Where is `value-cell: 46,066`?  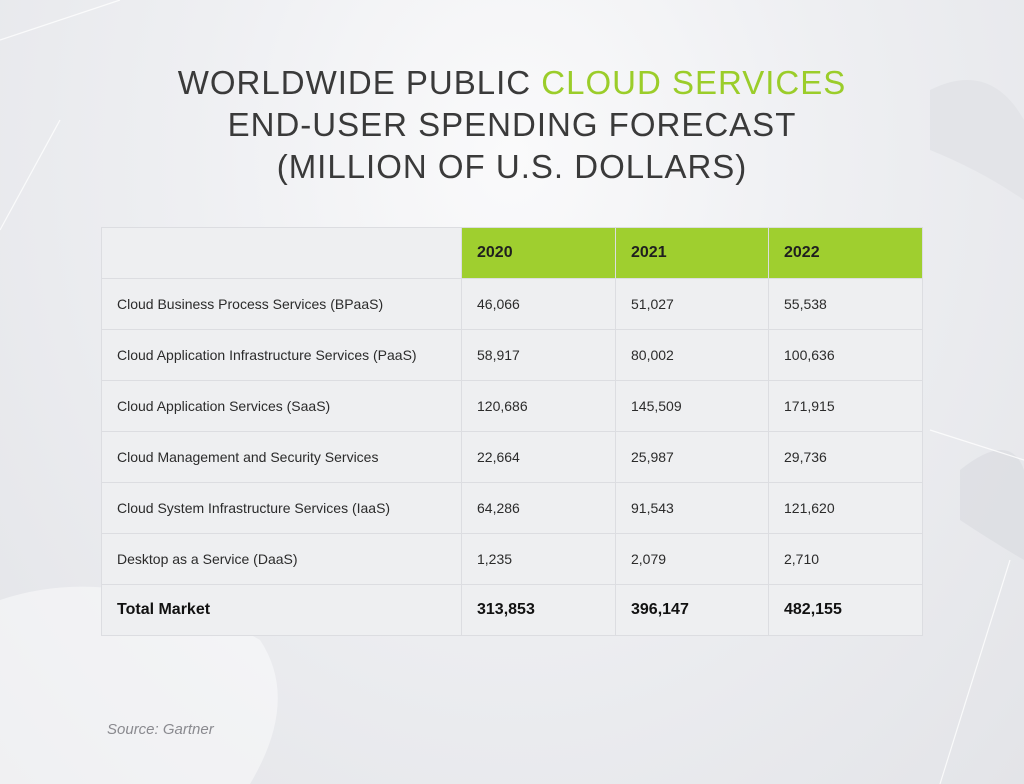
value-cell: 46,066 is located at coordinates (538, 304).